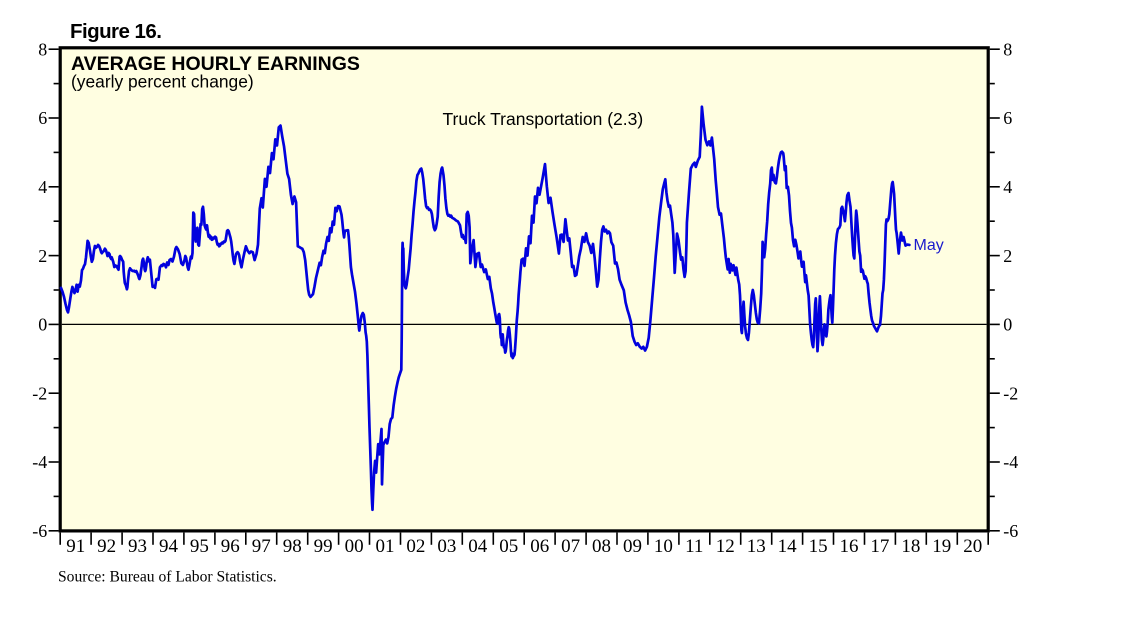 The image size is (1138, 621). Describe the element at coordinates (478, 546) in the screenshot. I see `svg-text: 04` at that location.